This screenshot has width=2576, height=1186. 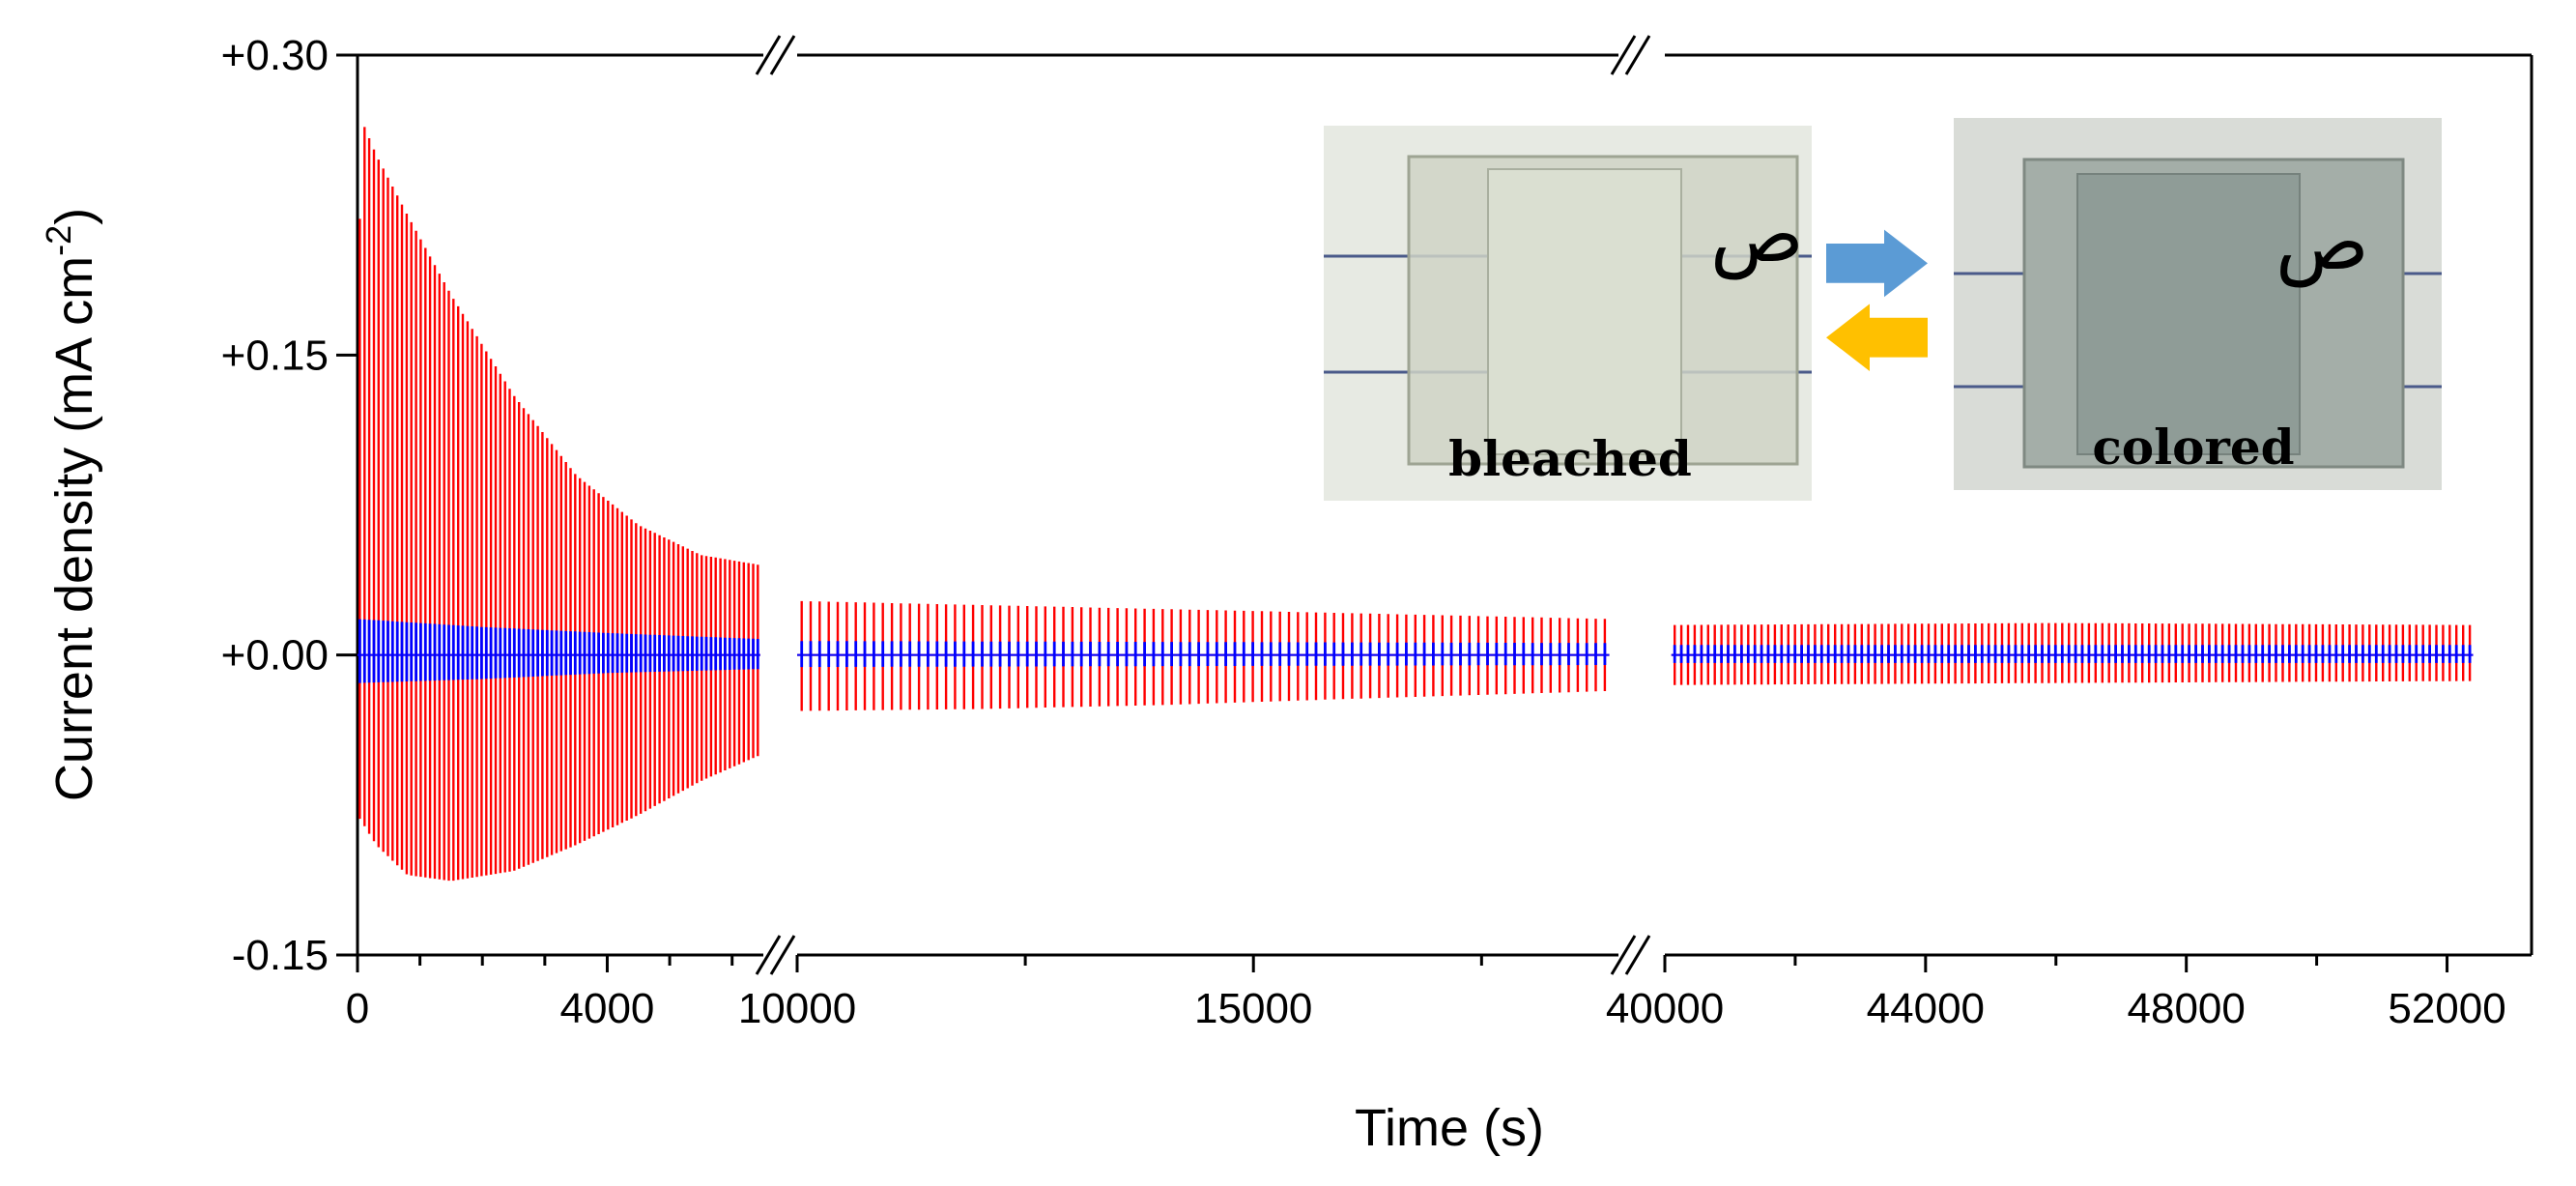 What do you see at coordinates (1665, 1008) in the screenshot?
I see `x-tick-label: 40000` at bounding box center [1665, 1008].